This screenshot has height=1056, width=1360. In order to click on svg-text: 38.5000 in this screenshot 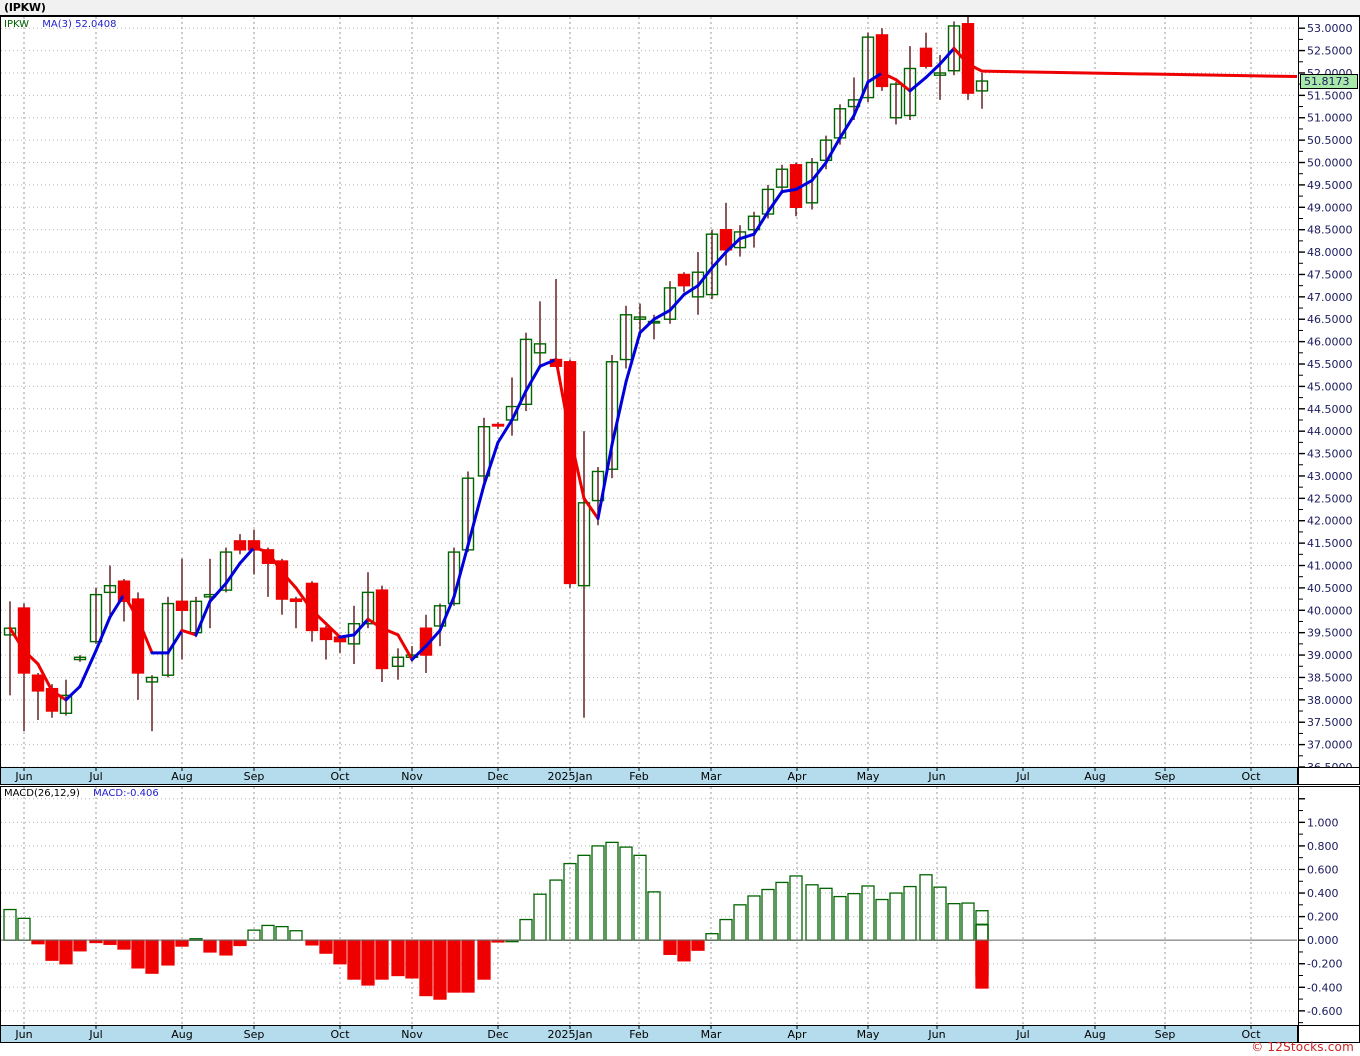, I will do `click(1330, 677)`.